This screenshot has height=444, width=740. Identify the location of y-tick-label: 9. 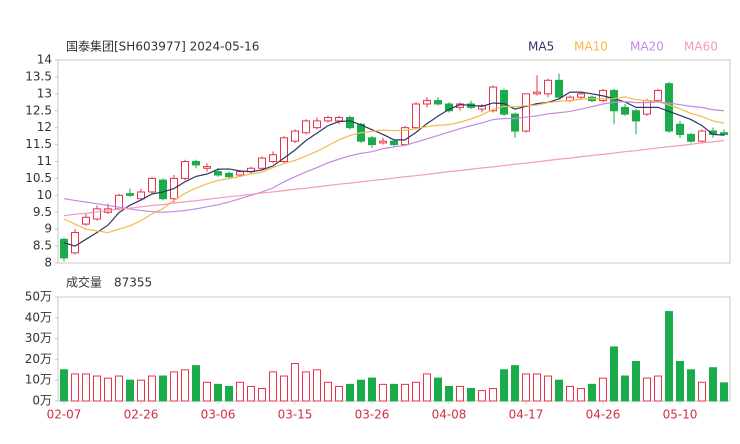
(48, 229).